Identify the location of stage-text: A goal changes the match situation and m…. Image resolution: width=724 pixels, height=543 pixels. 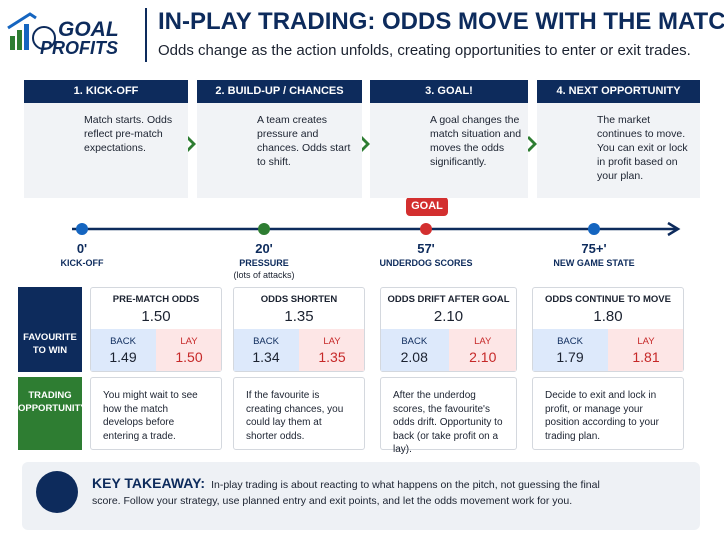
(476, 141).